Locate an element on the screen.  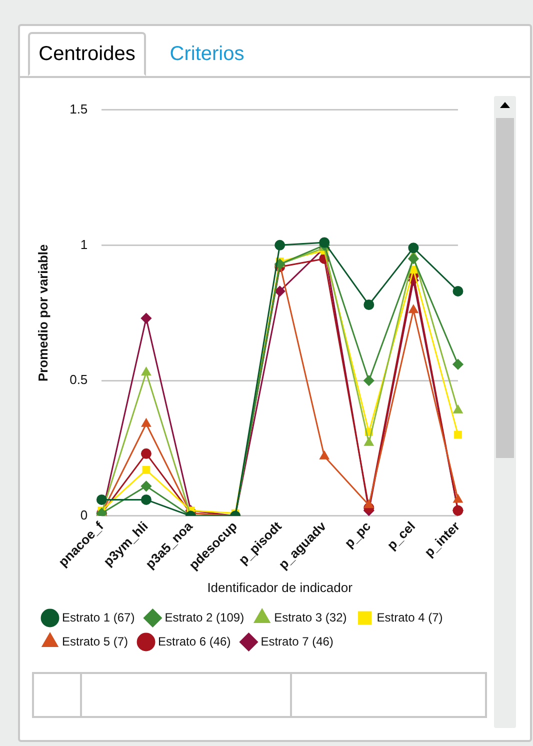
legend-label: Estrato 1 (67) is located at coordinates (98, 617).